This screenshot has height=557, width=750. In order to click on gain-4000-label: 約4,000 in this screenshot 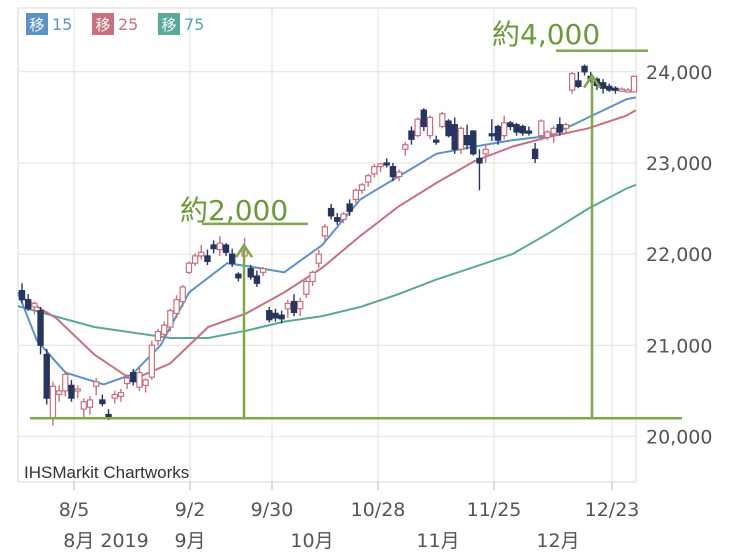, I will do `click(546, 34)`.